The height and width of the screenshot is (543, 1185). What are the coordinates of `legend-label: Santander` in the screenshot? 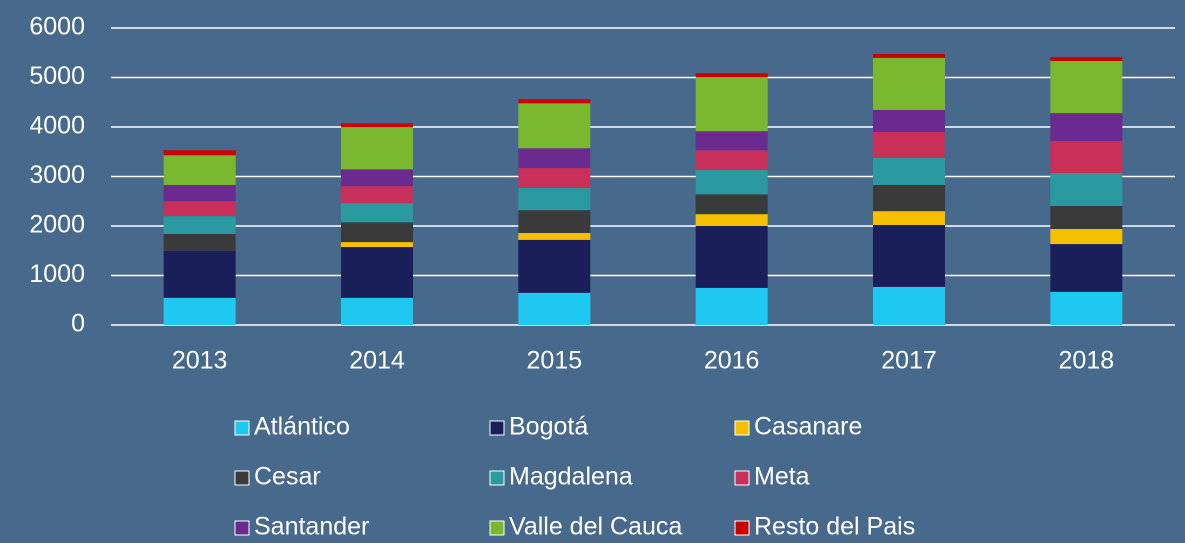 It's located at (311, 527).